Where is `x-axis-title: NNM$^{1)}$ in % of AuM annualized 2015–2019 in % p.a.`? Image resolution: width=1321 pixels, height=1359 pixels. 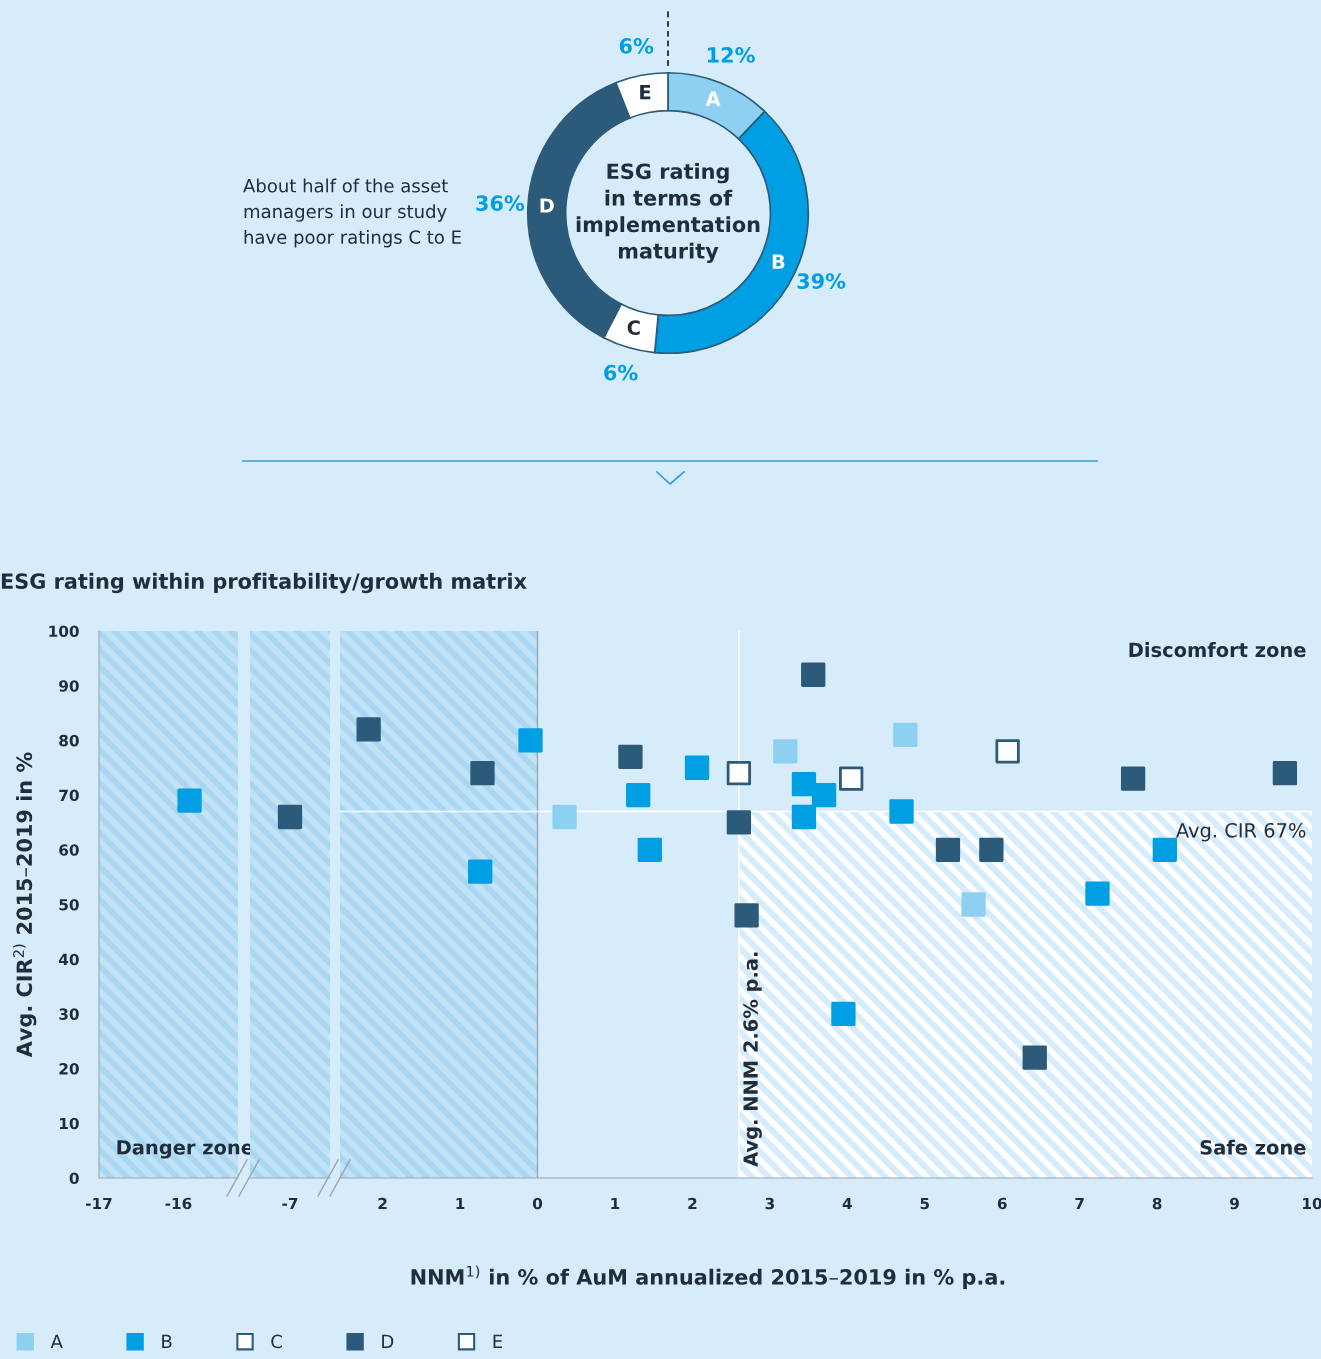
x-axis-title: NNM$^{1)}$ in % of AuM annualized 2015–2019 in % p.a. is located at coordinates (708, 1277).